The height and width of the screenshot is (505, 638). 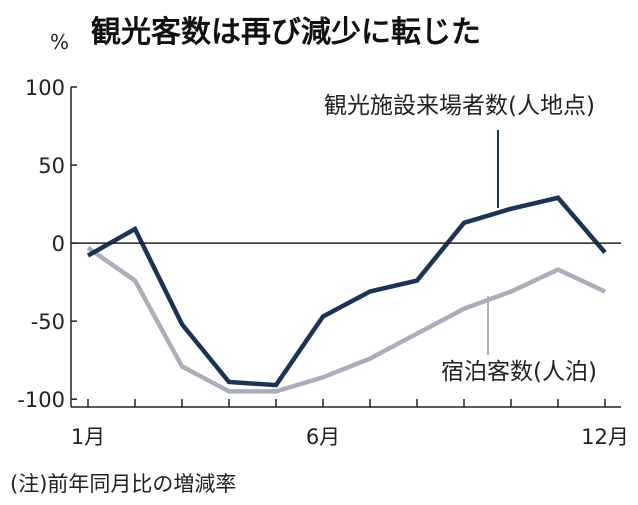 I want to click on y-tick-label: -50, so click(x=48, y=322).